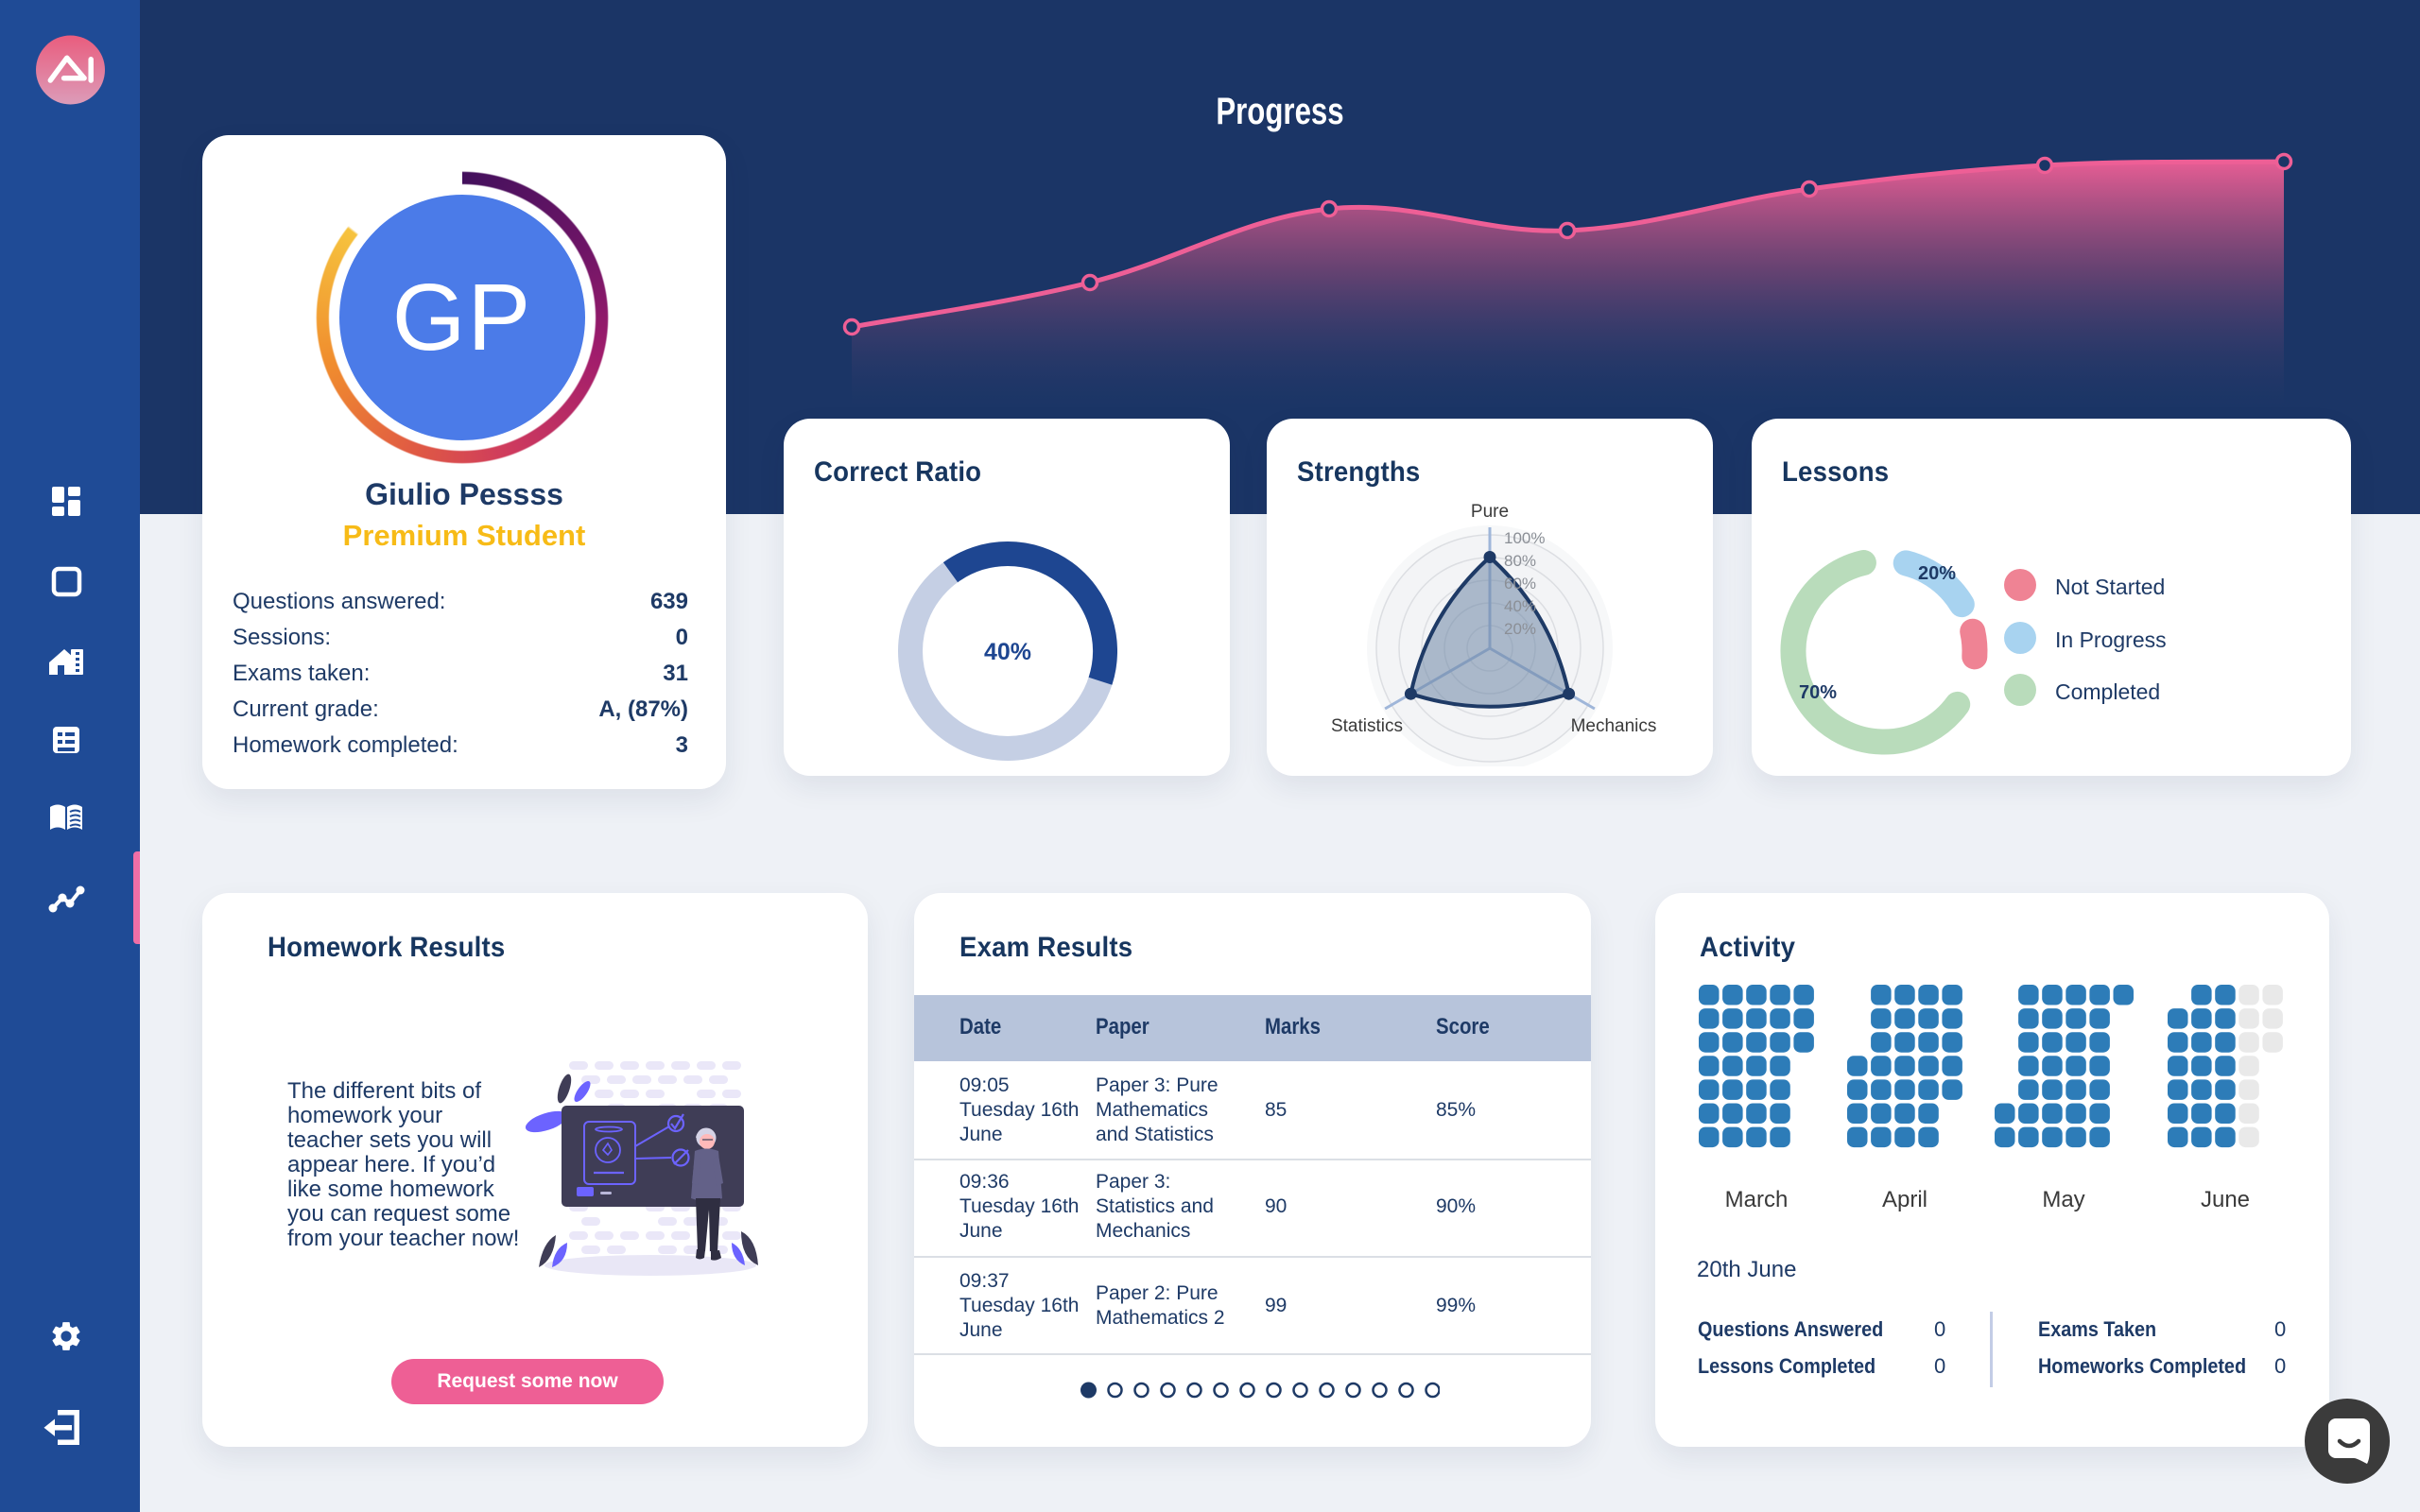 The image size is (2420, 1512). I want to click on svg-text: May, so click(2063, 1199).